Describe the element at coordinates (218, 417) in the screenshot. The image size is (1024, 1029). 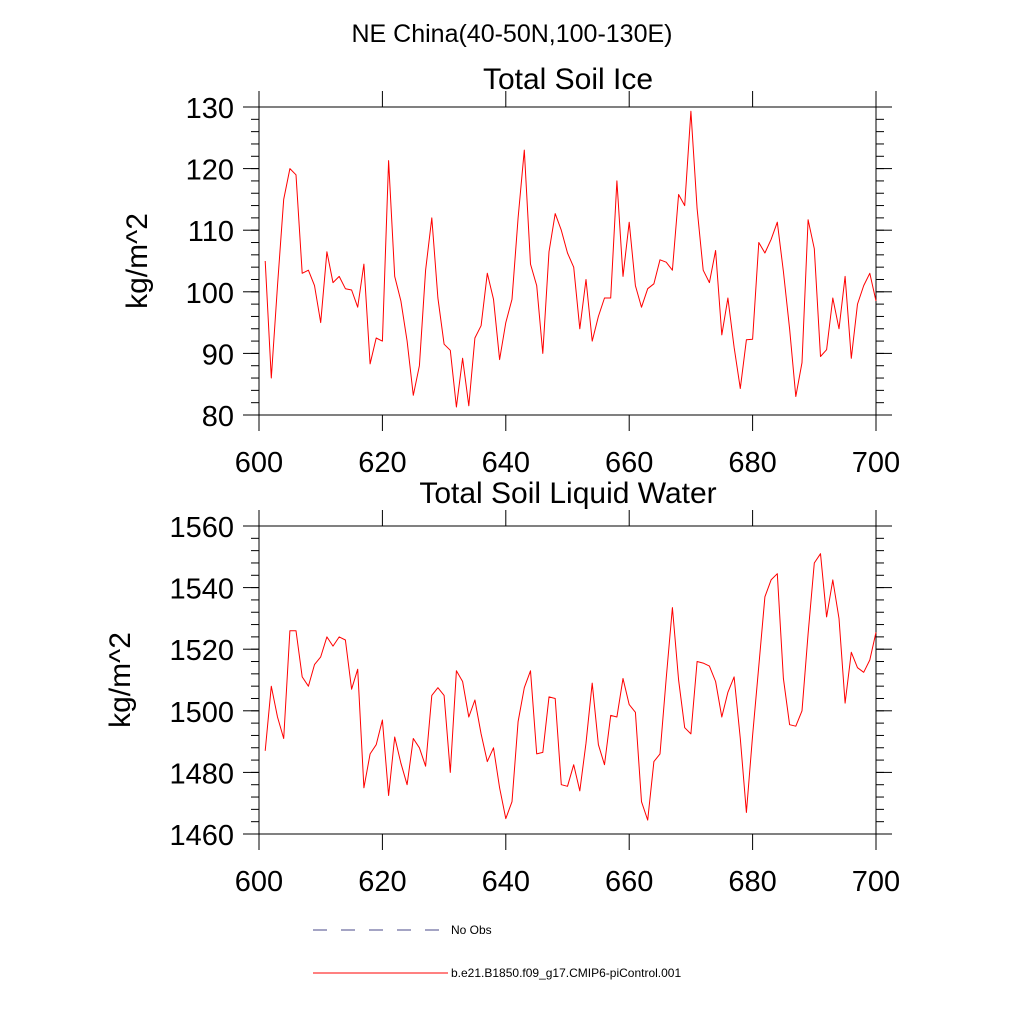
I see `y-tick-label: 80` at that location.